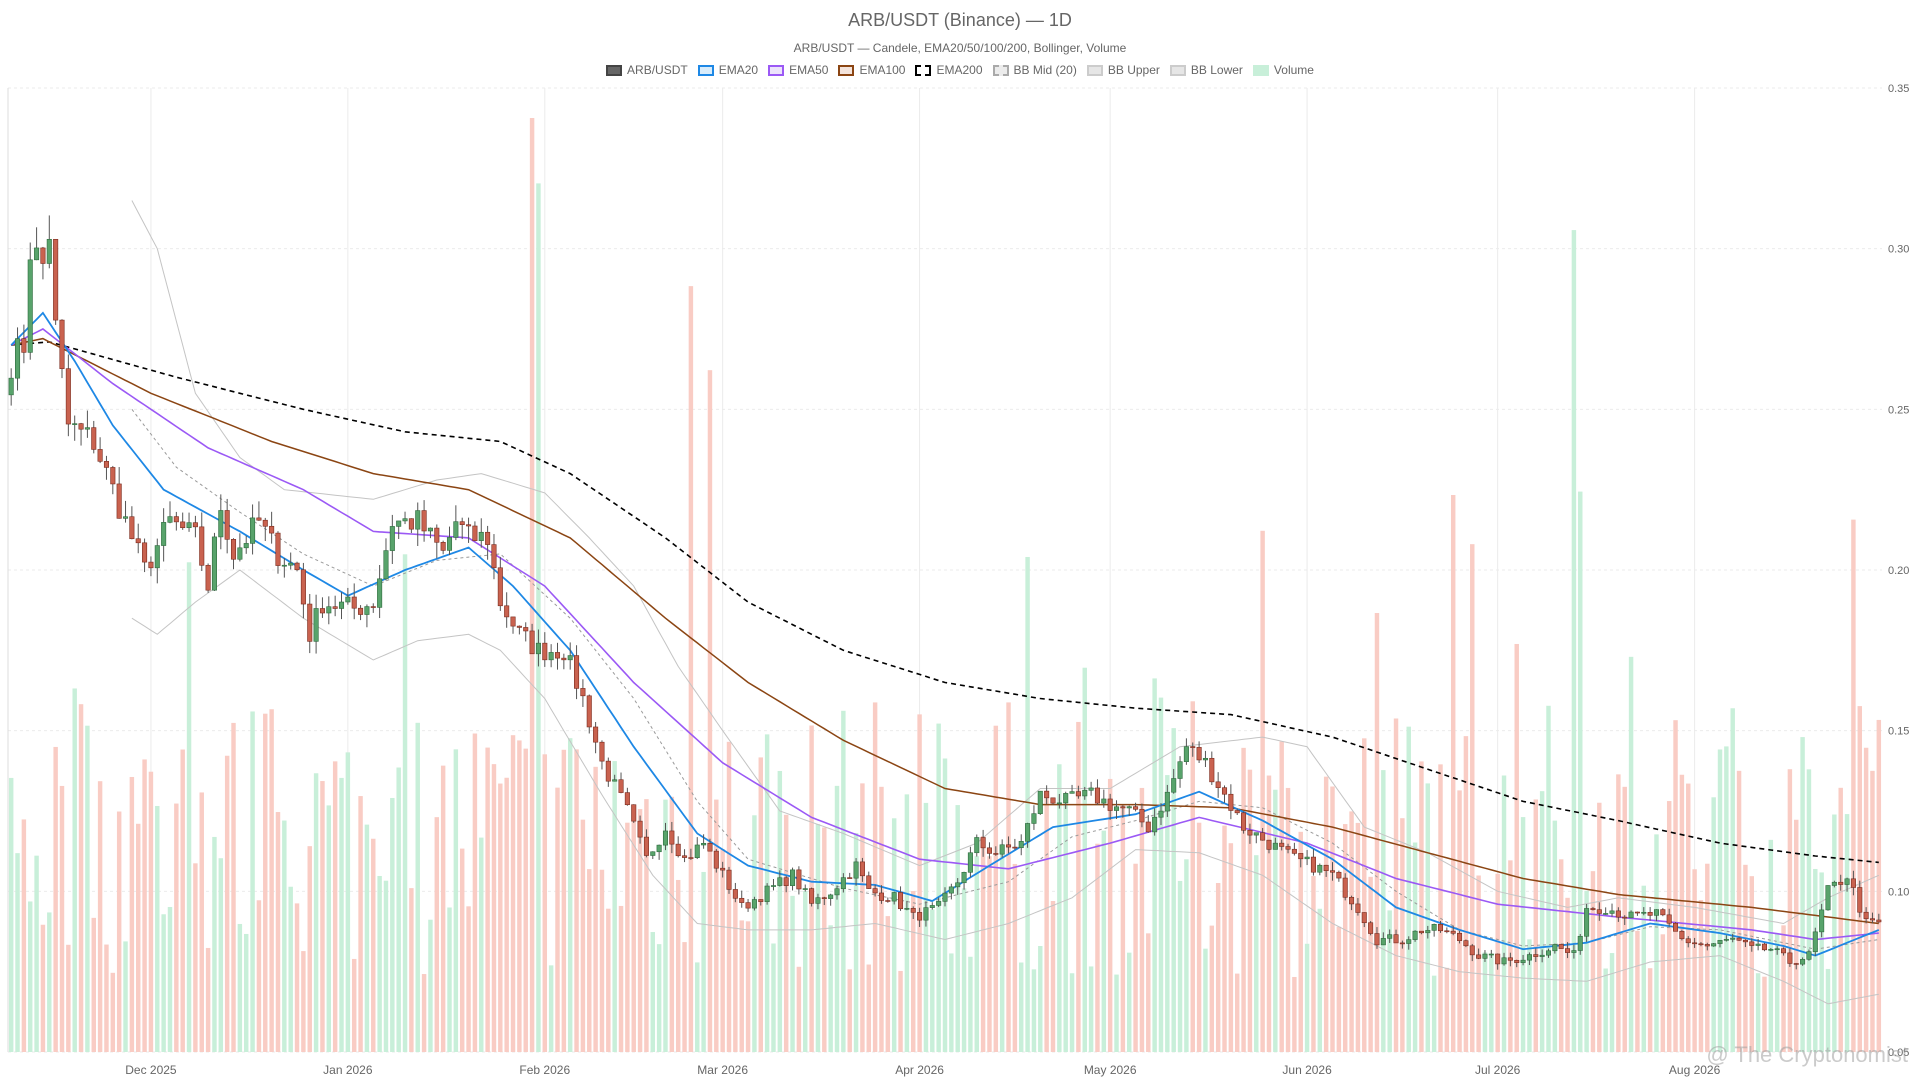 The width and height of the screenshot is (1920, 1080). I want to click on legend-item: EMA200, so click(949, 70).